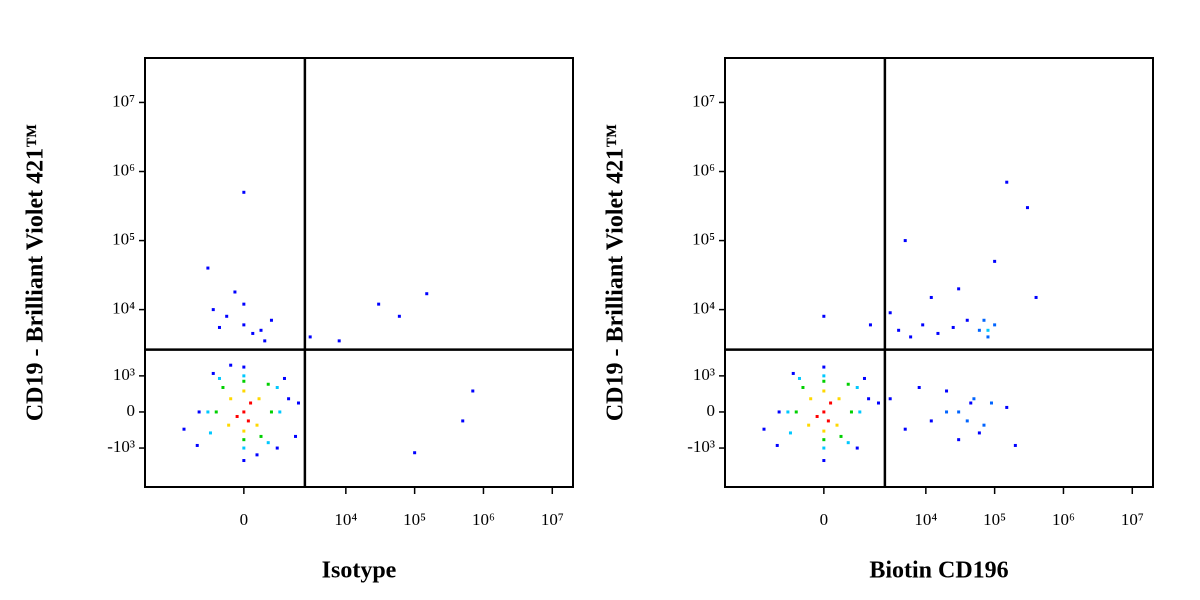 Image resolution: width=1200 pixels, height=600 pixels. Describe the element at coordinates (123, 238) in the screenshot. I see `y-tick-label: 10⁵` at that location.